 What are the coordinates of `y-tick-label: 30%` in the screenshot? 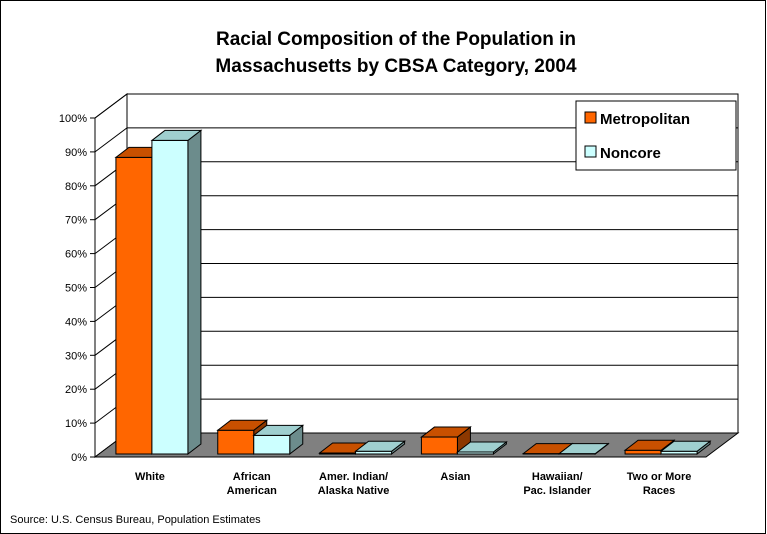 It's located at (76, 356).